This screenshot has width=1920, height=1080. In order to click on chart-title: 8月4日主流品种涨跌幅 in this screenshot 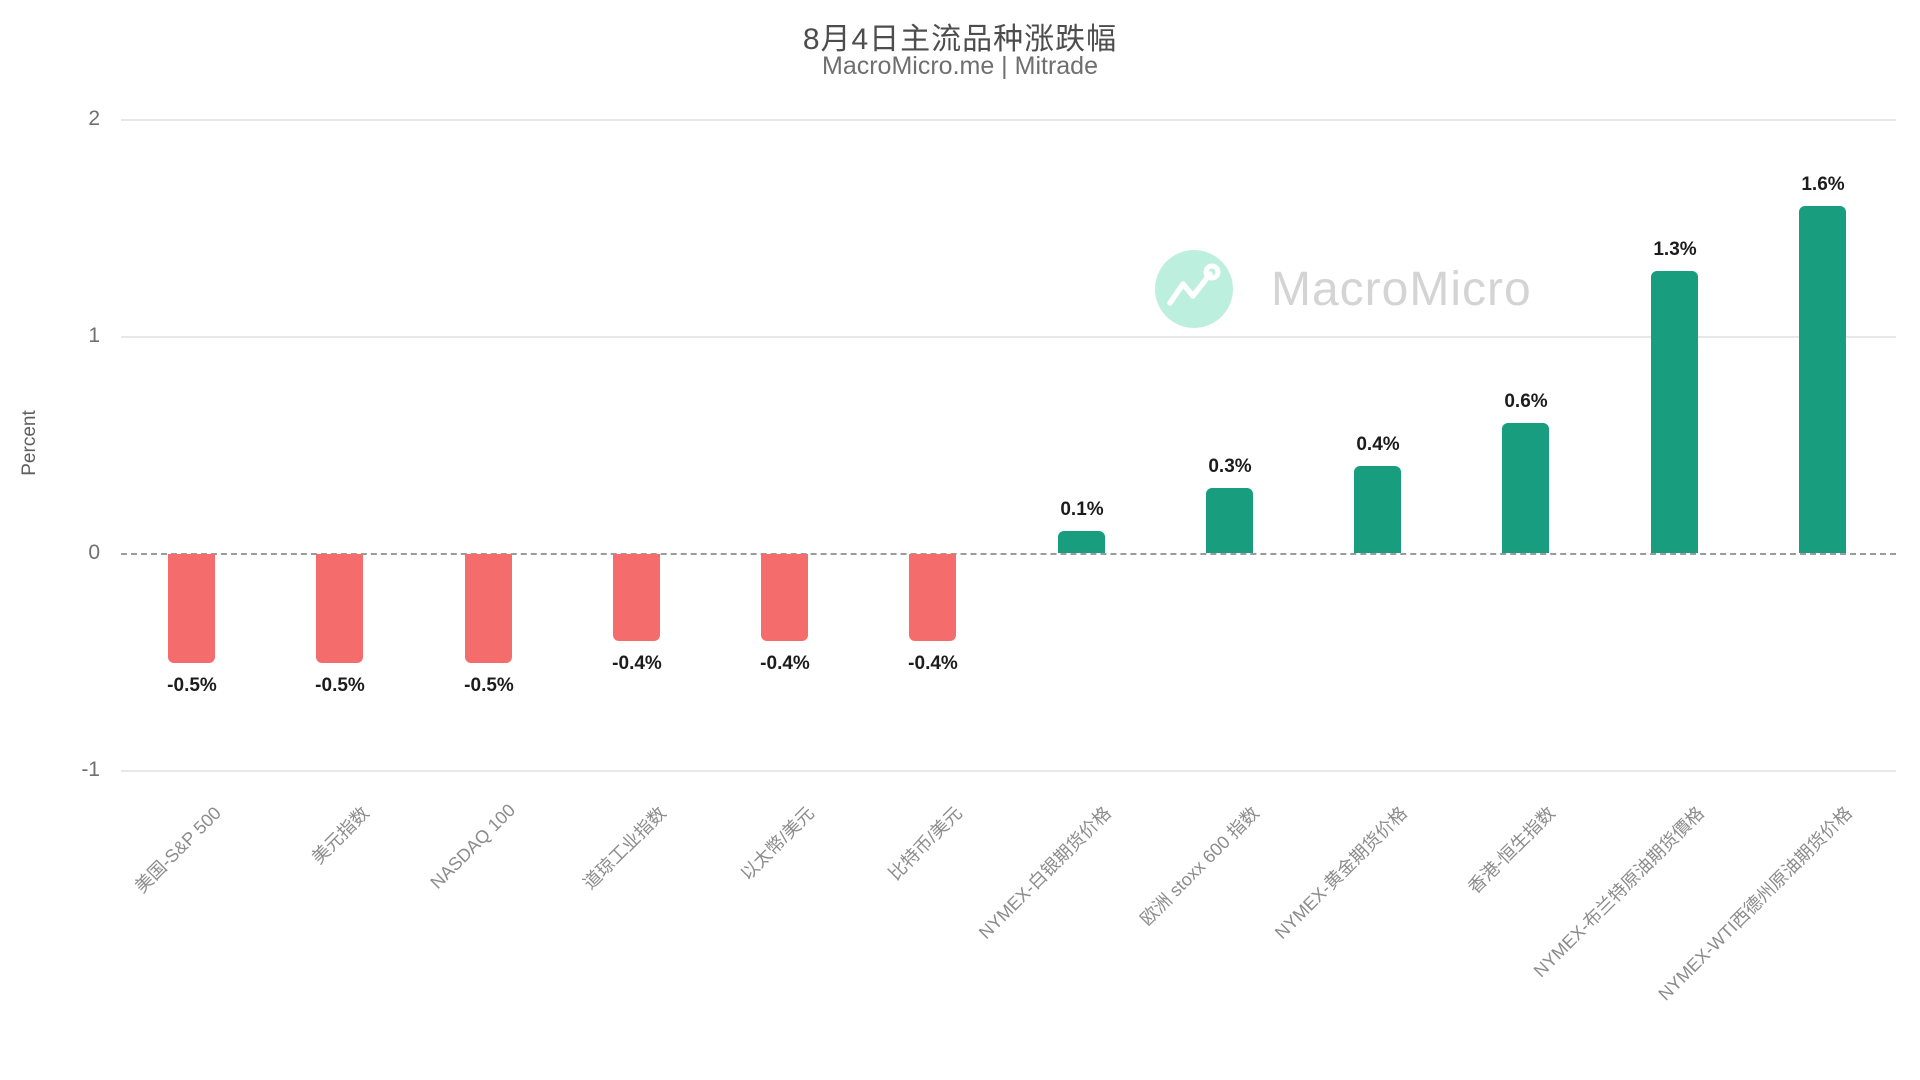, I will do `click(960, 39)`.